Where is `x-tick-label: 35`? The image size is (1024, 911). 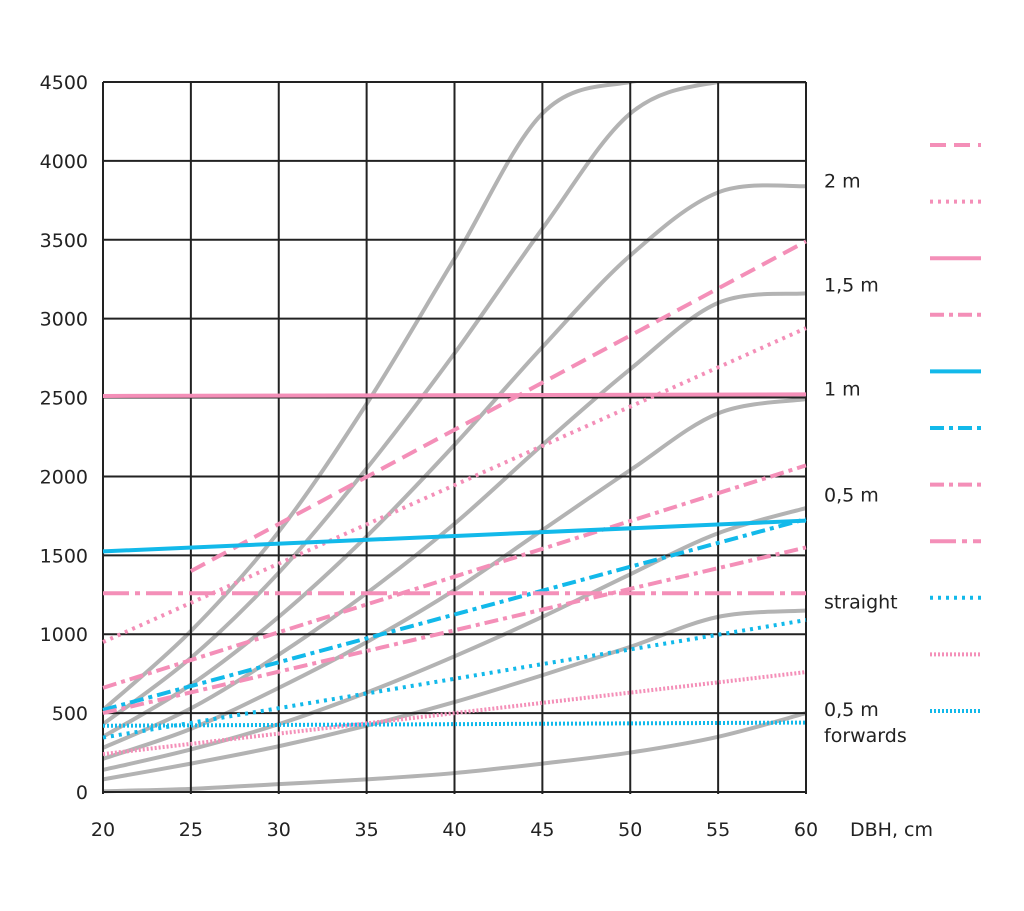
x-tick-label: 35 is located at coordinates (367, 830).